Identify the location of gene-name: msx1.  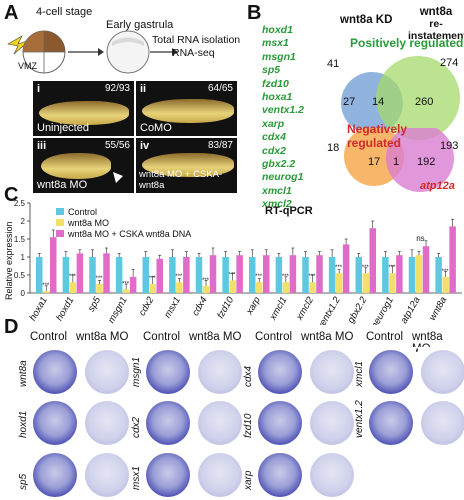
(275, 43).